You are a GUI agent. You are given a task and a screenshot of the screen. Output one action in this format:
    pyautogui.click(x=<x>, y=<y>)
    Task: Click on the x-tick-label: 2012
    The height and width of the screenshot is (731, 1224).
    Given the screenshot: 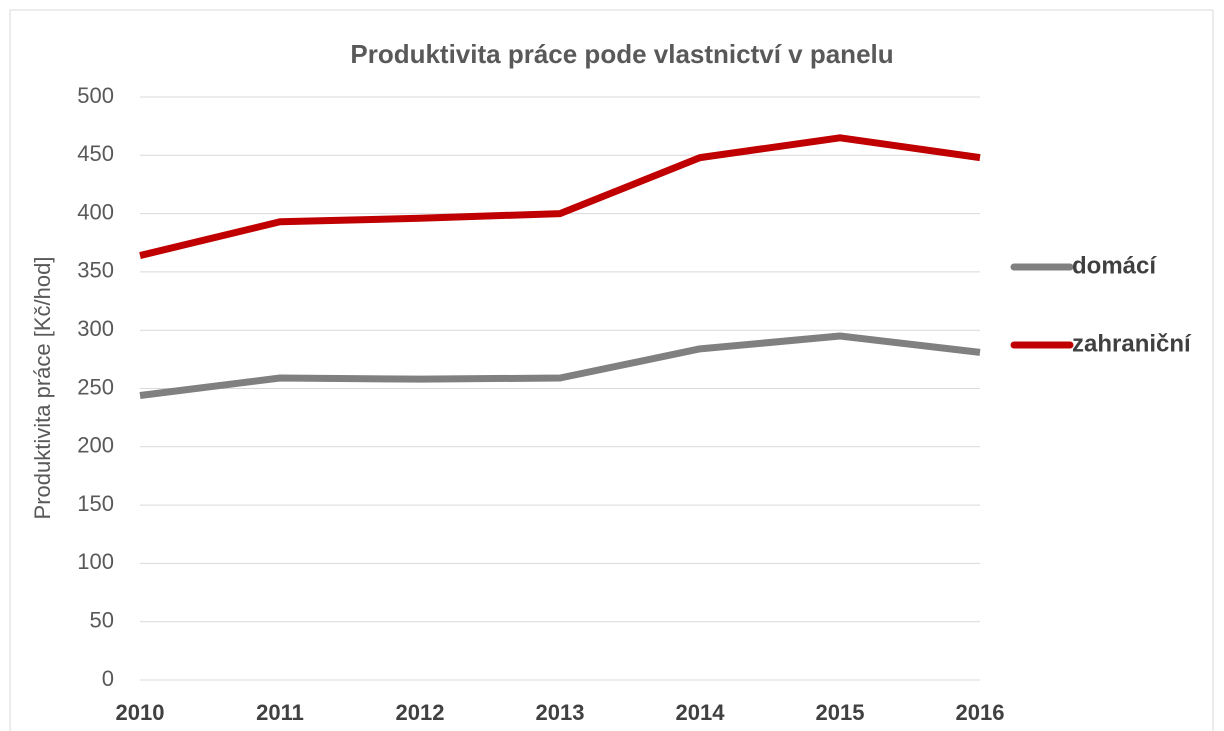 What is the action you would take?
    pyautogui.click(x=420, y=712)
    